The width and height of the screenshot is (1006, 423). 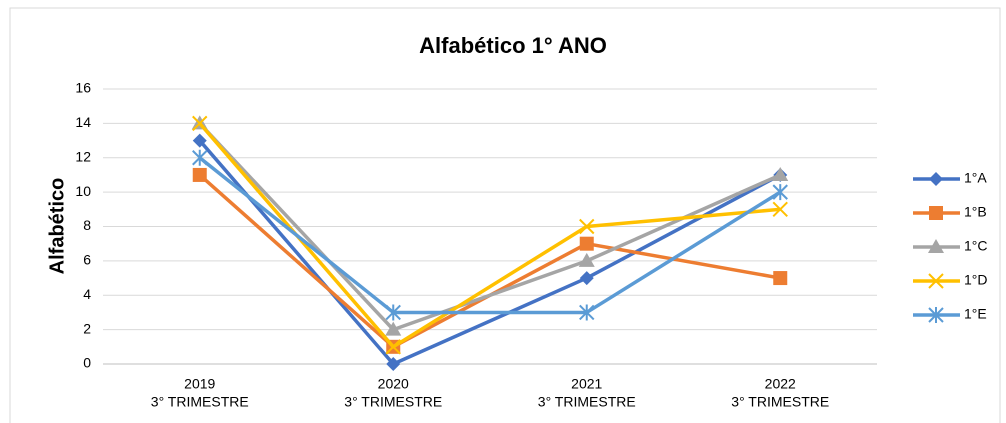 I want to click on y-tick-label: 10, so click(x=83, y=191).